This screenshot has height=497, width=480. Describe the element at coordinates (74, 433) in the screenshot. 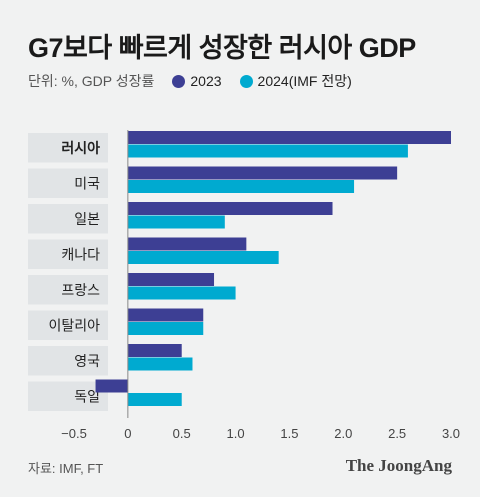

I see `x-tick-label: −0.5` at that location.